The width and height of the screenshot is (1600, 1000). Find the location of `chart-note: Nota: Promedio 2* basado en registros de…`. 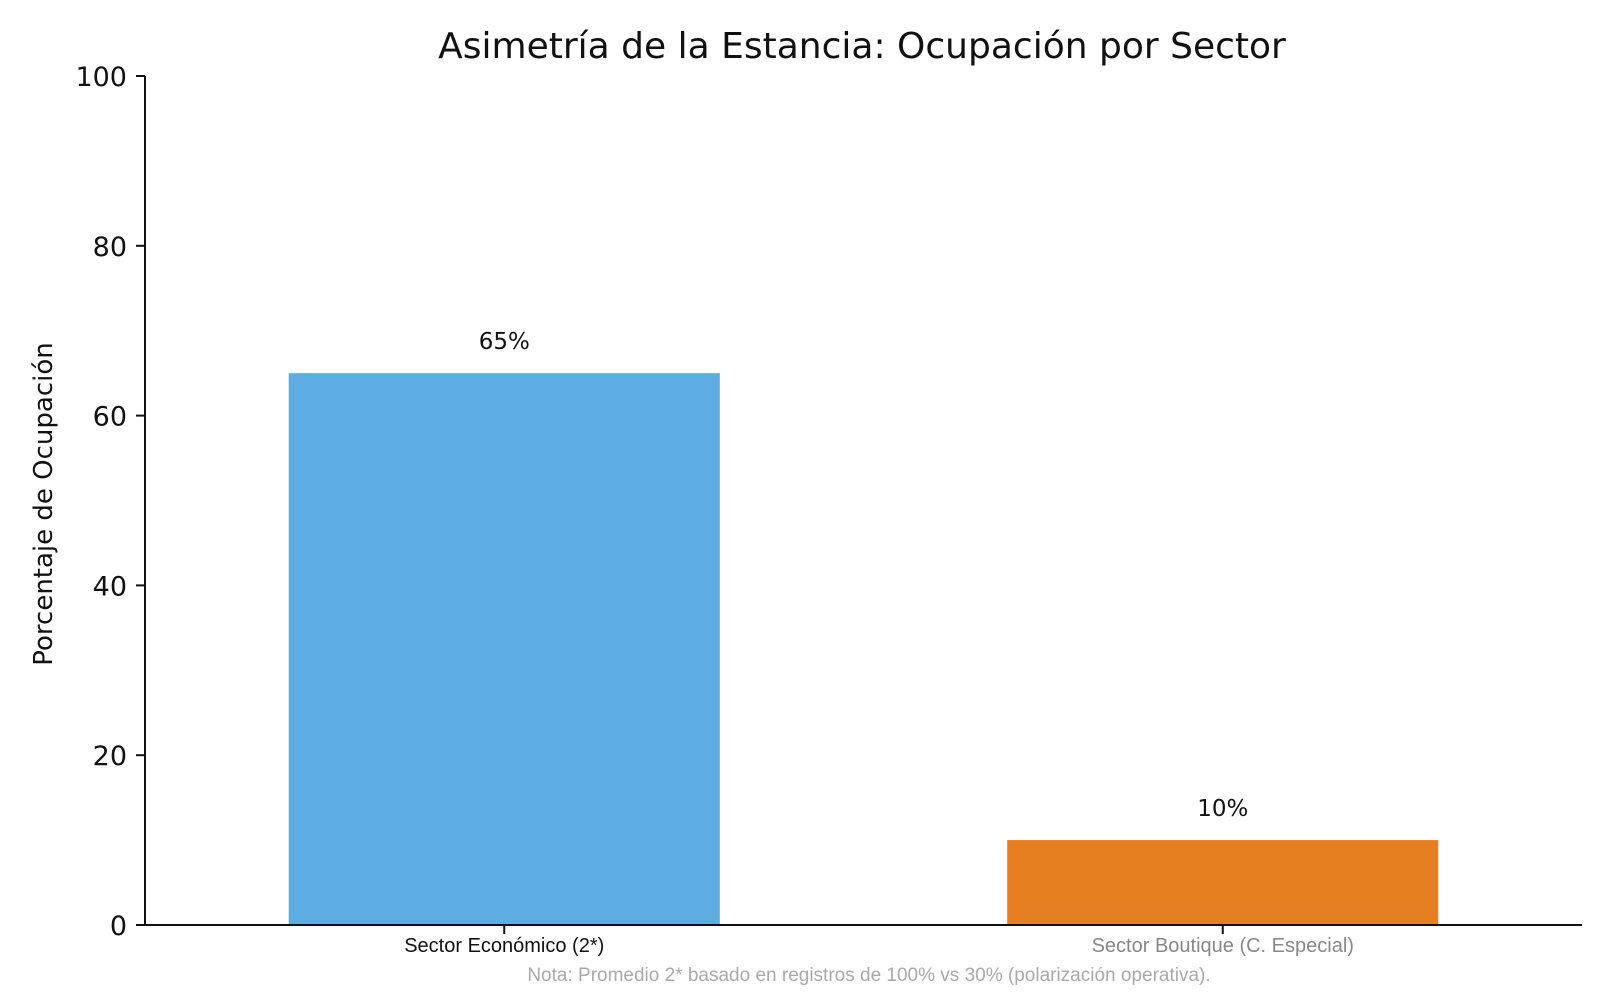

chart-note: Nota: Promedio 2* basado en registros de… is located at coordinates (868, 975).